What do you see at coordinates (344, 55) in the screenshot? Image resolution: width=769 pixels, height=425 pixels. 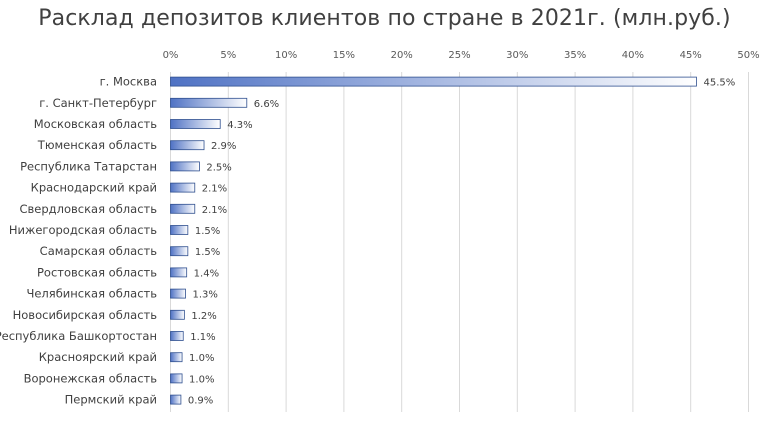 I see `x-tick-label: 15%` at bounding box center [344, 55].